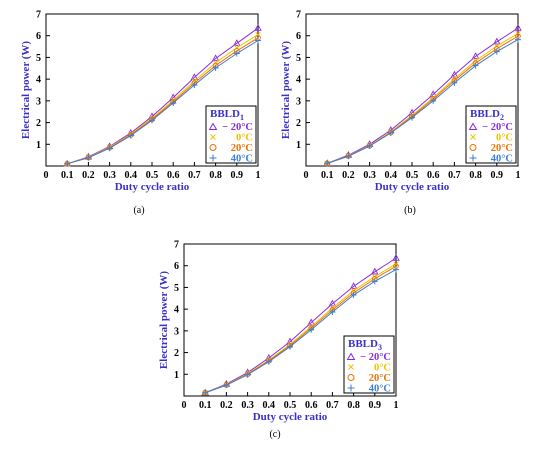 This screenshot has width=550, height=449. I want to click on legend-title: BBLD2, so click(487, 115).